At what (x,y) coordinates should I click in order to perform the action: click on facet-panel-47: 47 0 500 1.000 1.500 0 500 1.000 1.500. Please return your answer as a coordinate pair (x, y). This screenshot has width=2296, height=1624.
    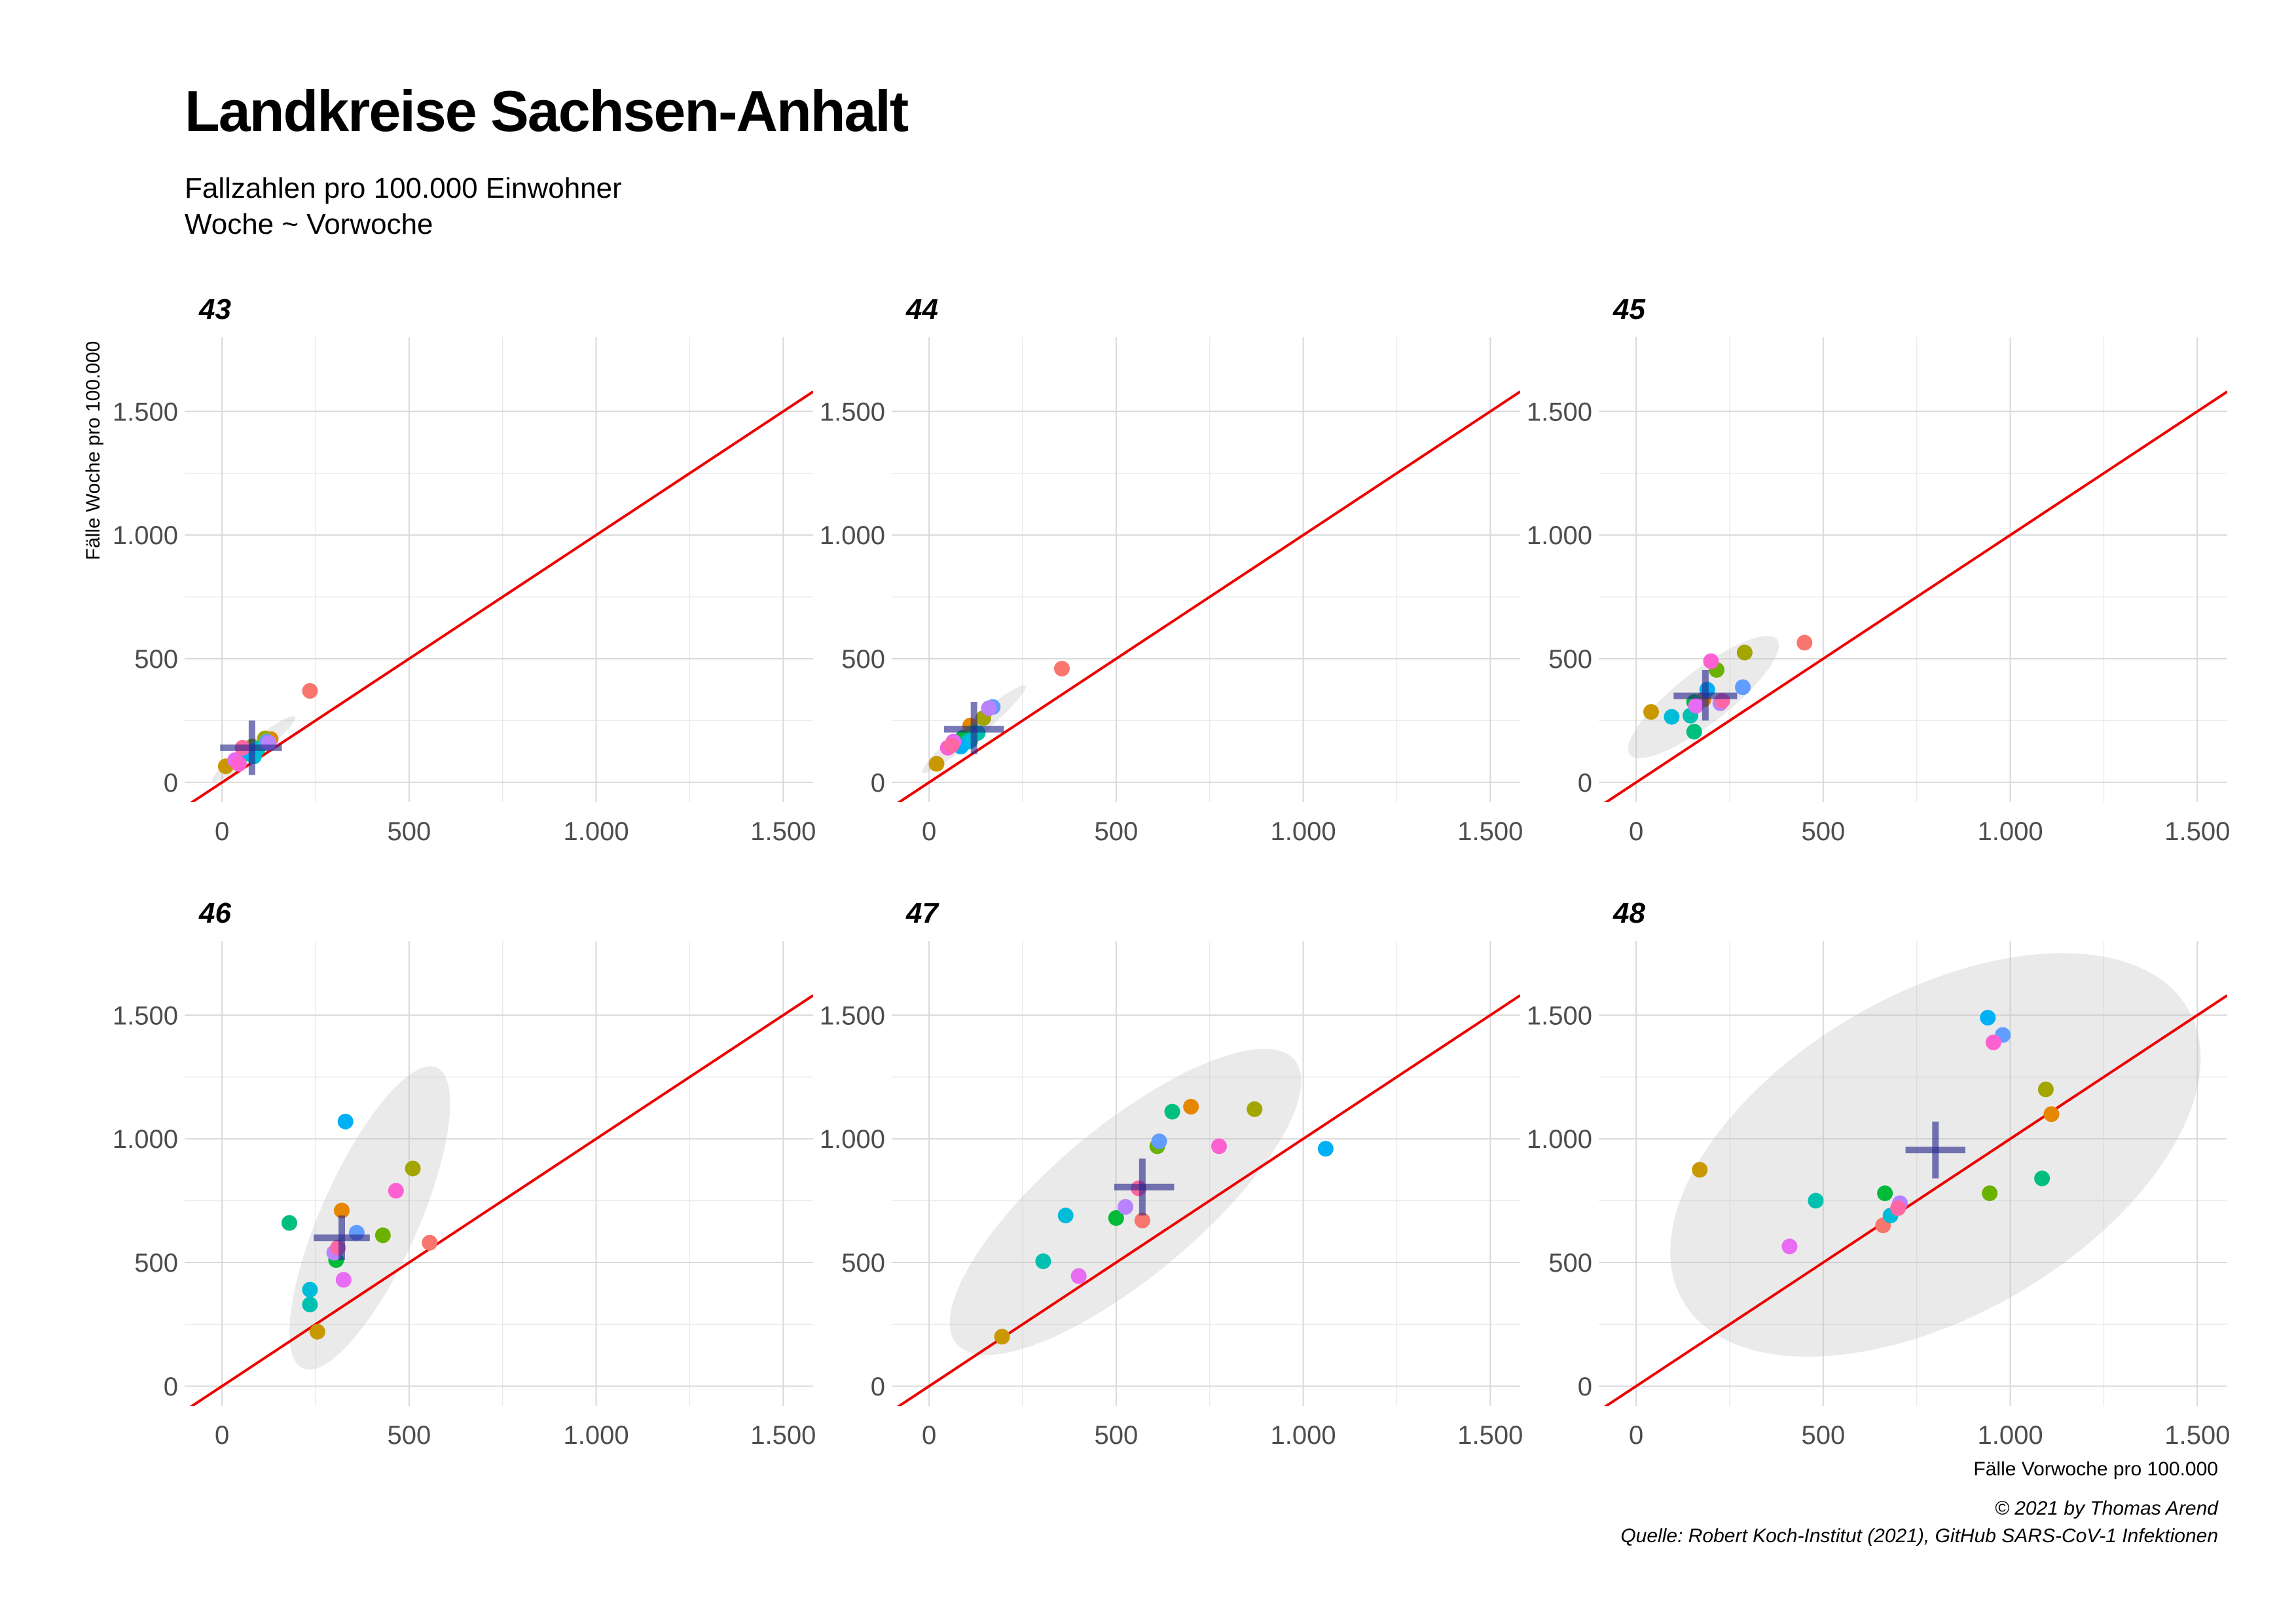
    Looking at the image, I should click on (1171, 1173).